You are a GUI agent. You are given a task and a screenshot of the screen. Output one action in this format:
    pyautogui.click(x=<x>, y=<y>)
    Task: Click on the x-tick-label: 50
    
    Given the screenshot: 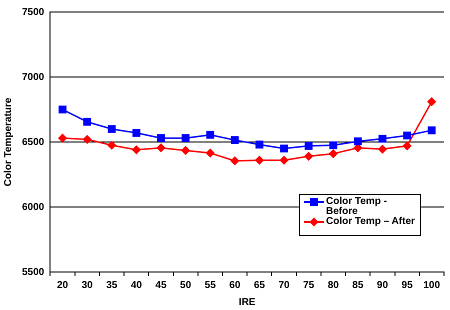 What is the action you would take?
    pyautogui.click(x=186, y=285)
    